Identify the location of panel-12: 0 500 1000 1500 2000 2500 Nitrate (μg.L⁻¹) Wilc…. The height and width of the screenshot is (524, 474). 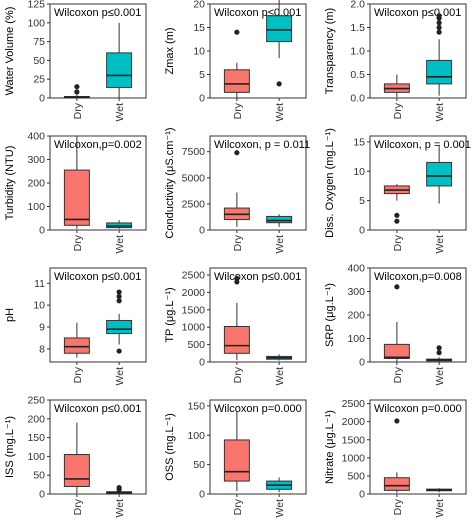
(395, 458).